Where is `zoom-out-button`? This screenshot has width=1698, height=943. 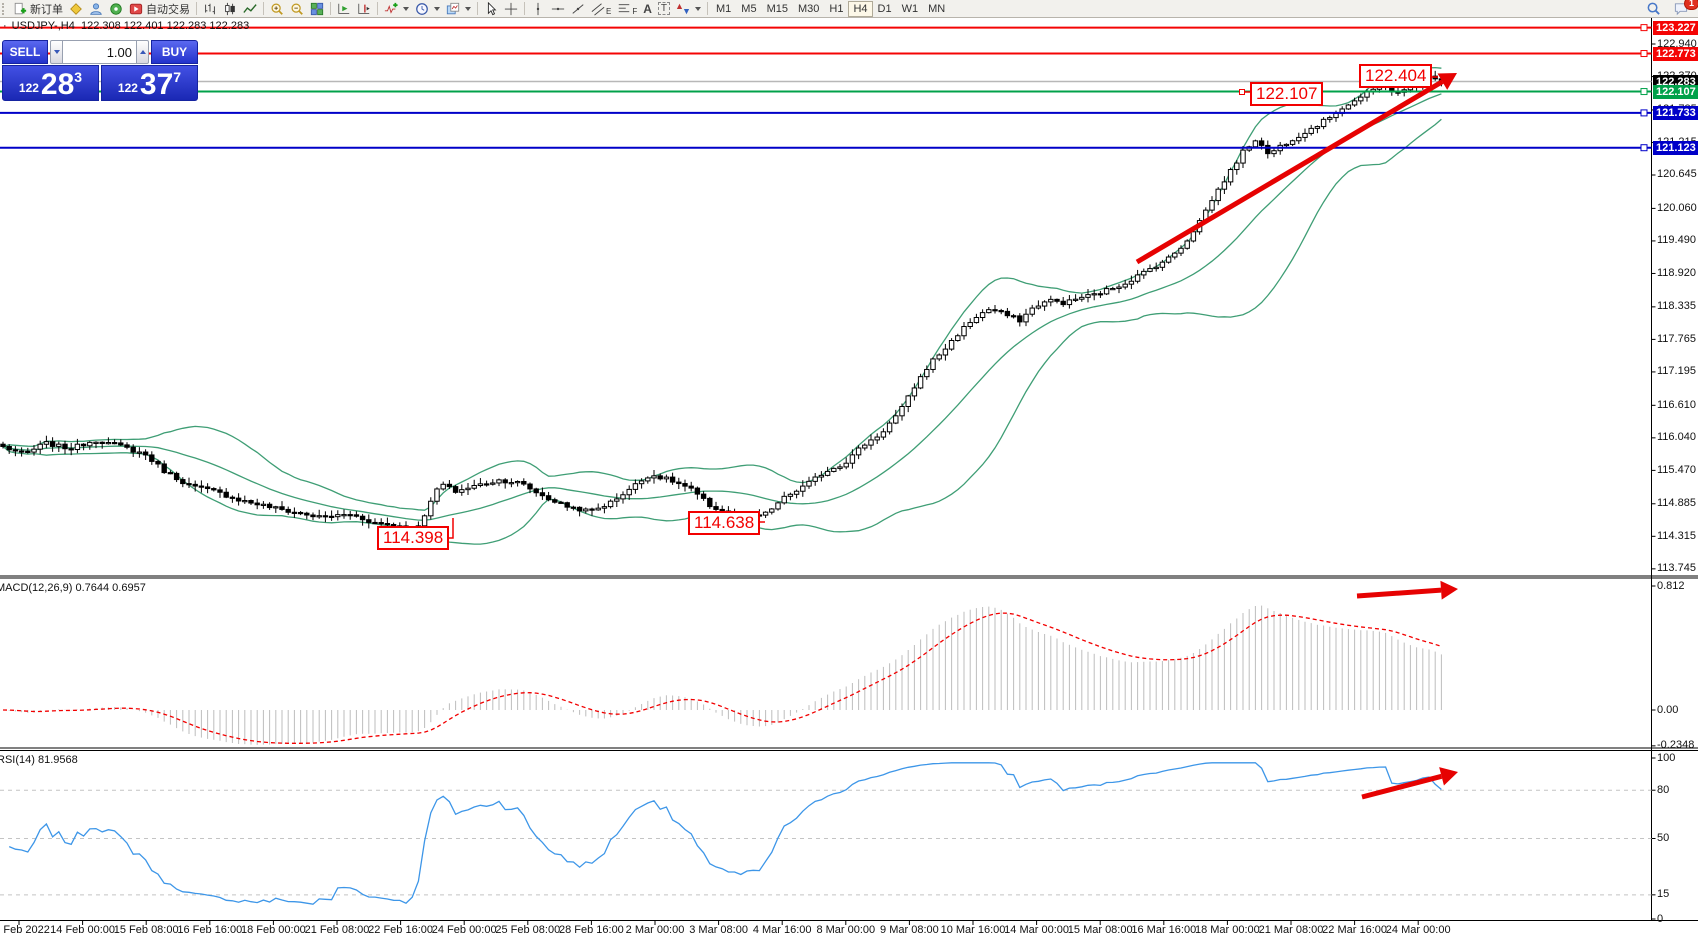 zoom-out-button is located at coordinates (297, 9).